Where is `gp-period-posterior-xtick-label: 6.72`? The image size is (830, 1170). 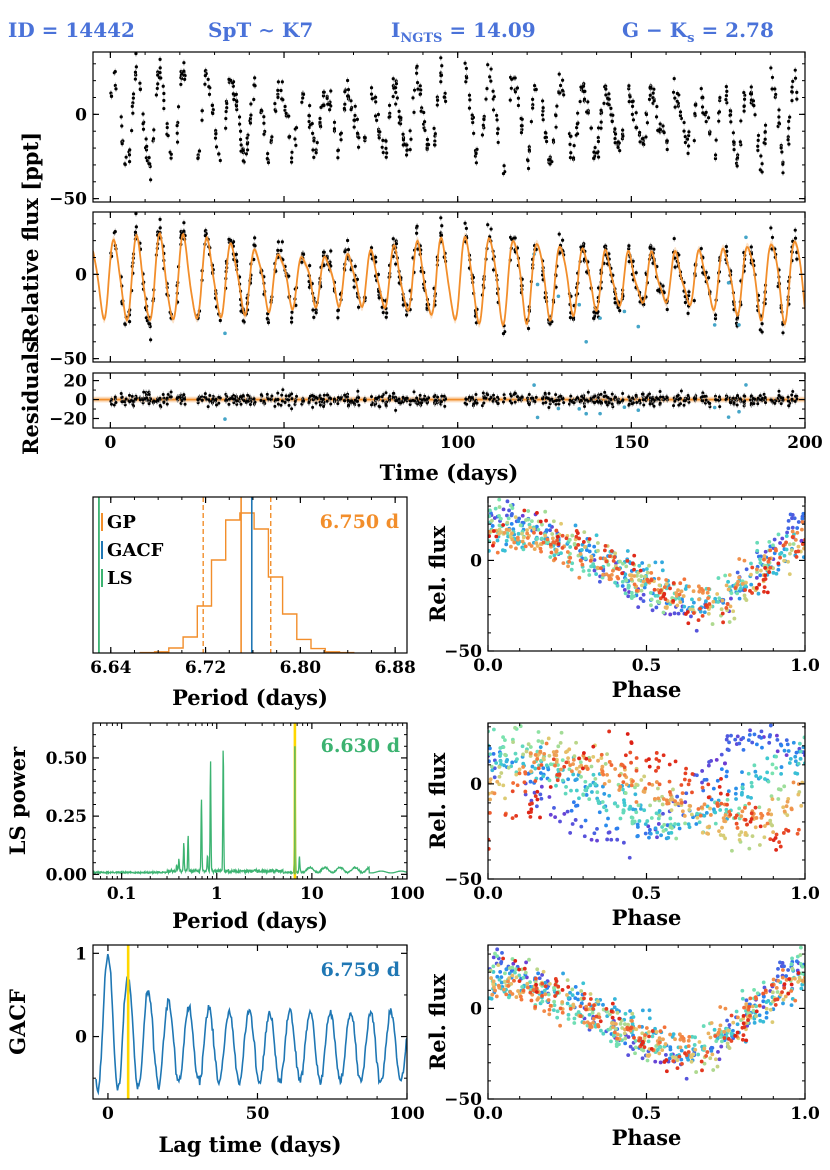 gp-period-posterior-xtick-label: 6.72 is located at coordinates (205, 668).